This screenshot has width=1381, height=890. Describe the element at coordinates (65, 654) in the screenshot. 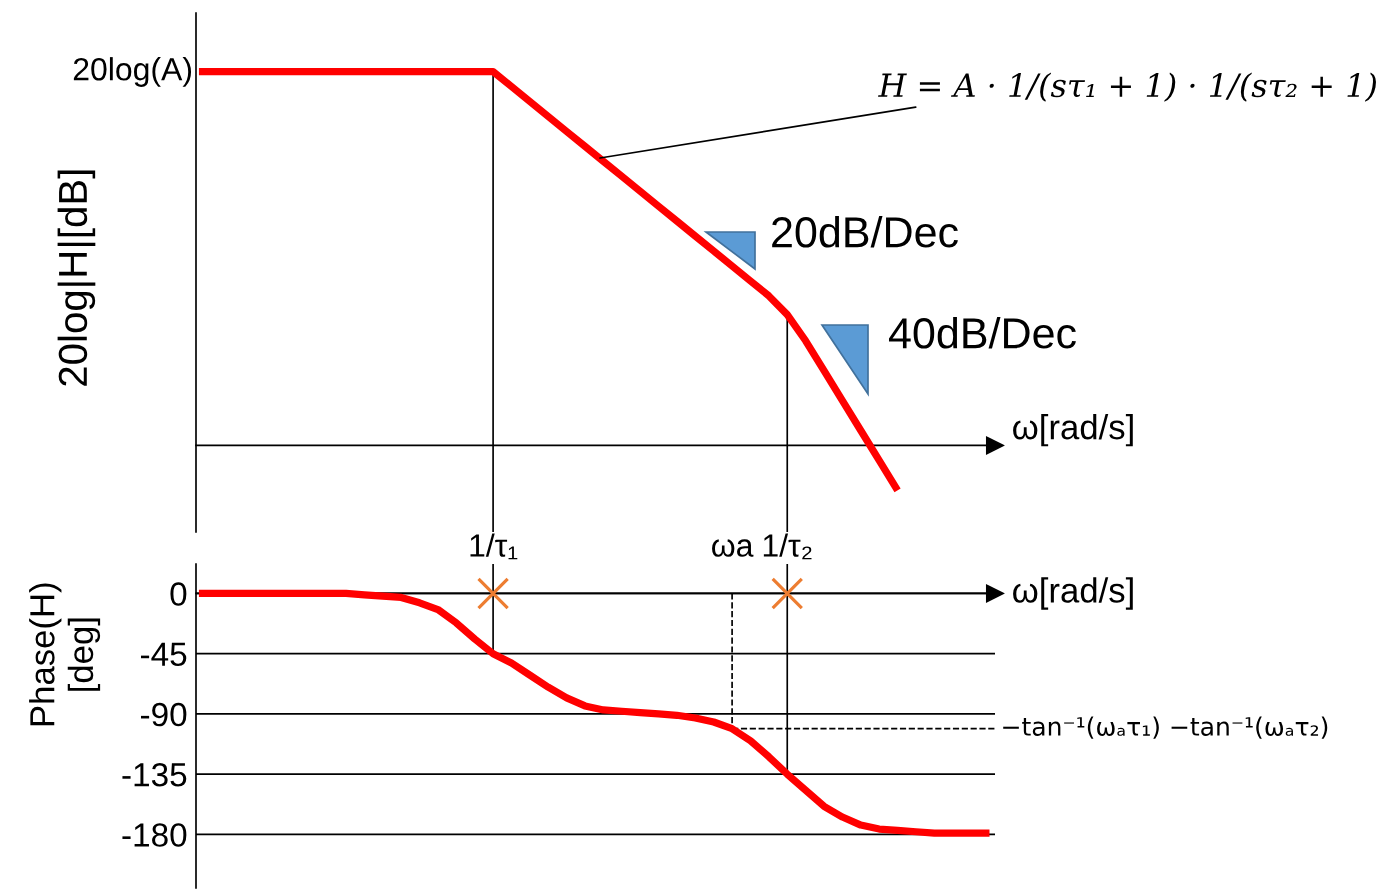

I see `y-axis-title: Phase(H) [deg]` at that location.